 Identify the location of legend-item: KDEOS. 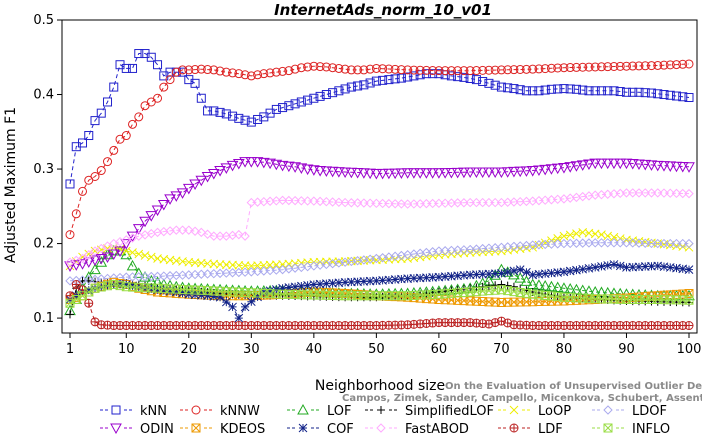
(222, 428).